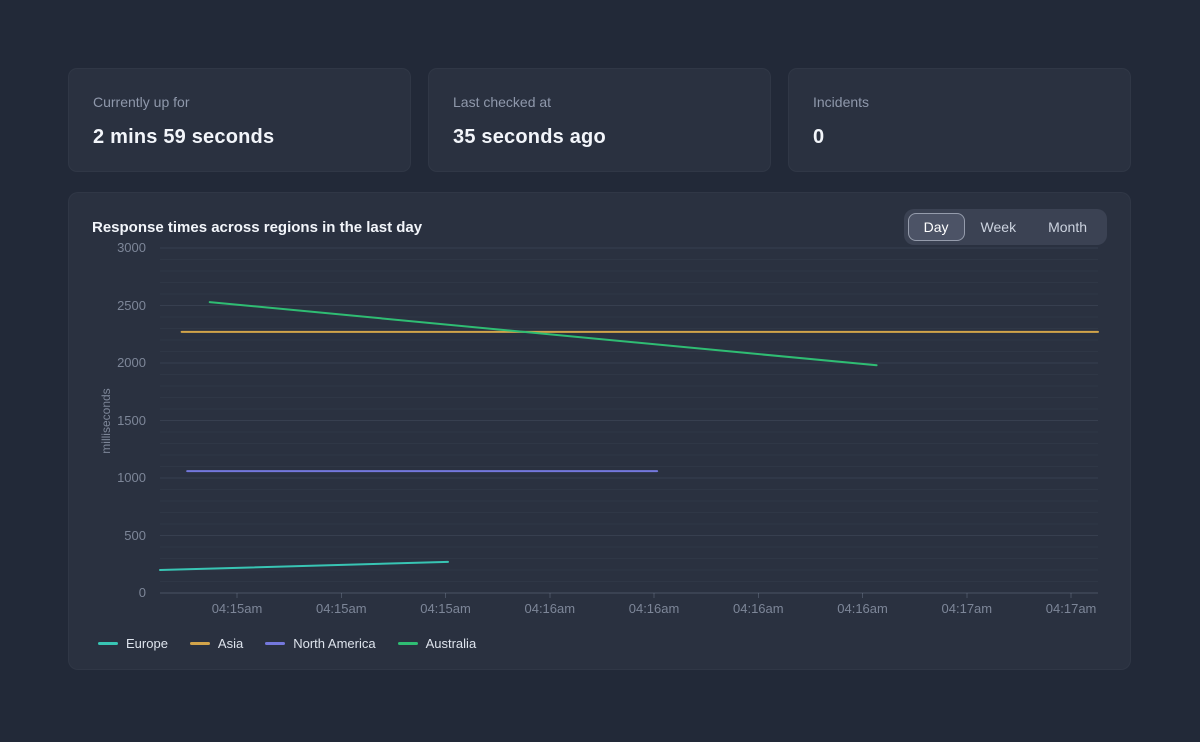 Image resolution: width=1200 pixels, height=742 pixels. I want to click on legend-item-north-america: North America, so click(320, 643).